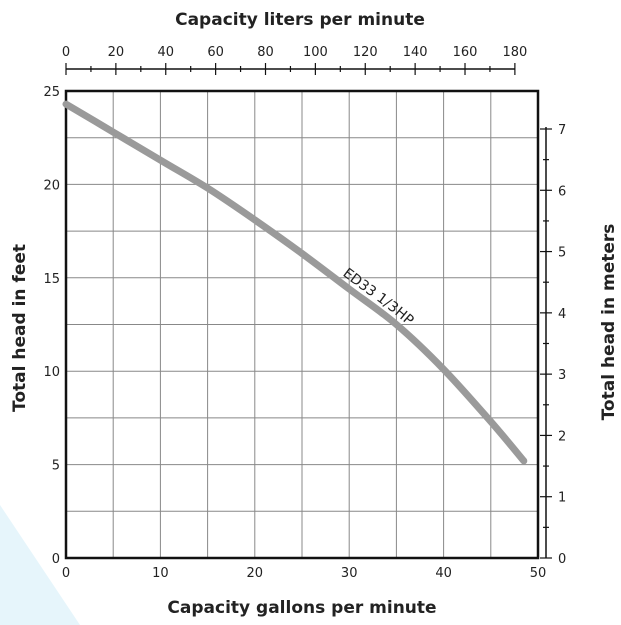 The height and width of the screenshot is (625, 621). Describe the element at coordinates (165, 52) in the screenshot. I see `x2-tick-label: 40` at that location.